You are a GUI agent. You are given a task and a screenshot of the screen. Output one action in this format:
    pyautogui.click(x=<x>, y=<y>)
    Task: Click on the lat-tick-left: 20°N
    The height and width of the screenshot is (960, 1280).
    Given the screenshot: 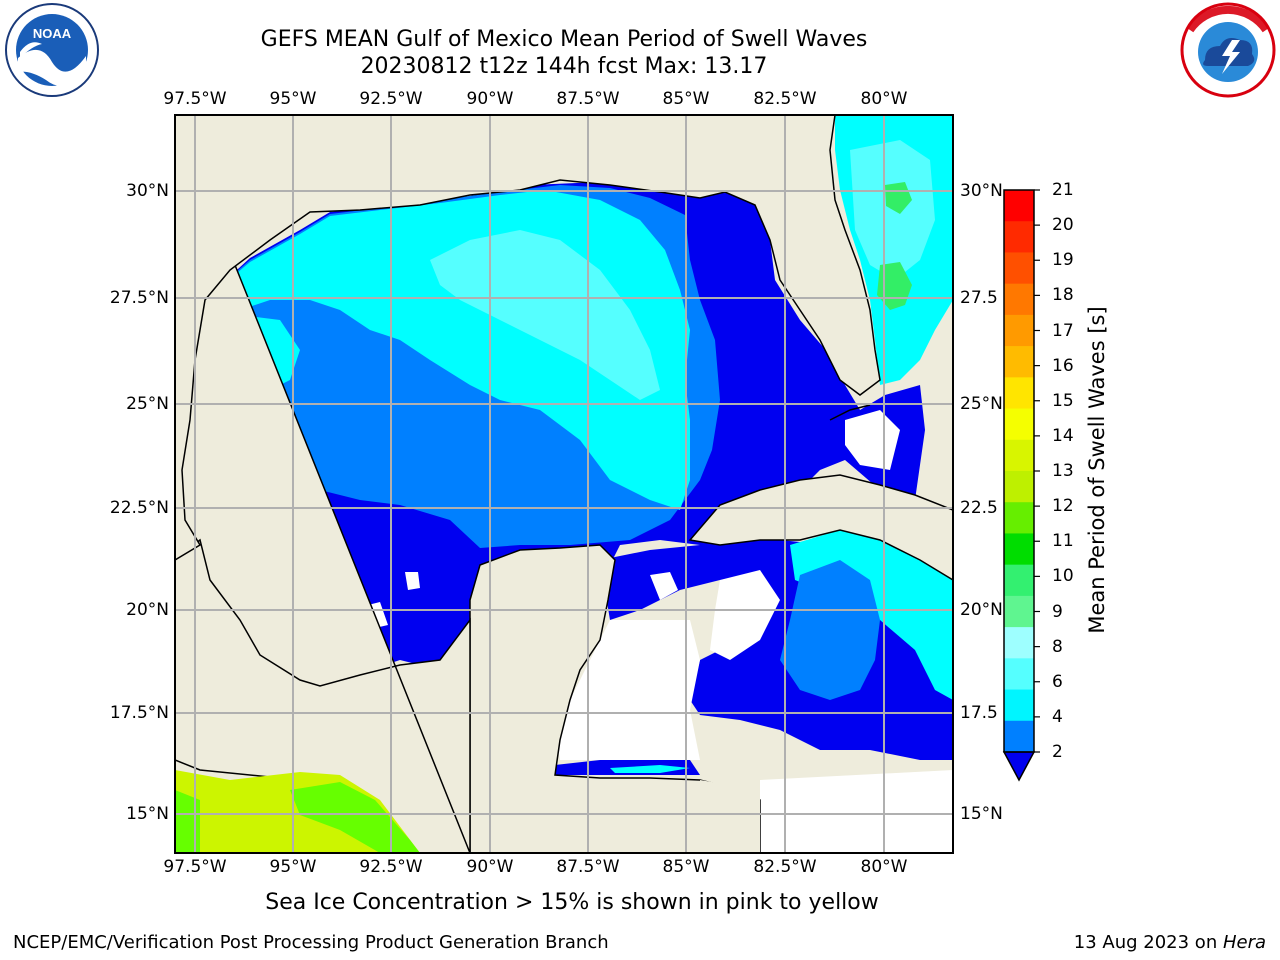 What is the action you would take?
    pyautogui.click(x=147, y=610)
    